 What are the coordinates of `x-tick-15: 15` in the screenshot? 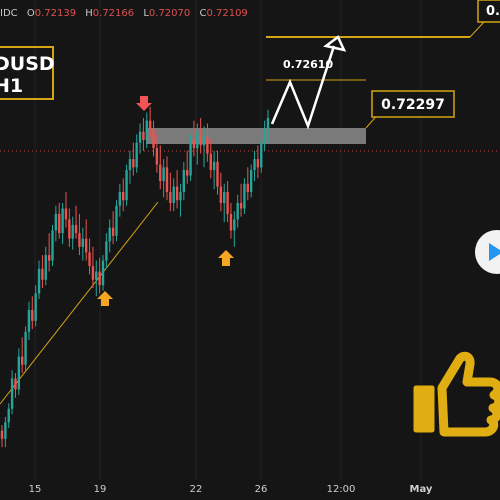 It's located at (35, 489).